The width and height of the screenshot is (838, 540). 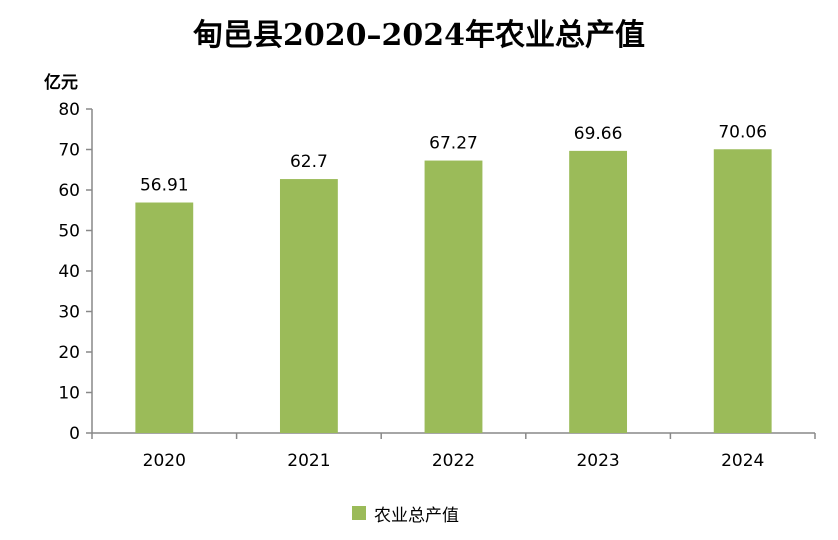 I want to click on value-labels: 56.91 62.7 67.27 69.66 70.06, so click(x=453, y=158).